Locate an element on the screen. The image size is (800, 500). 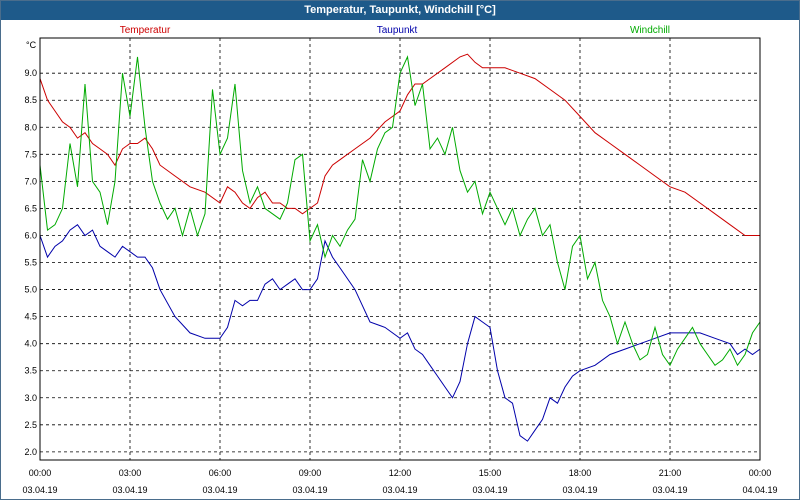
y-tick-label: 5.0 is located at coordinates (30, 290).